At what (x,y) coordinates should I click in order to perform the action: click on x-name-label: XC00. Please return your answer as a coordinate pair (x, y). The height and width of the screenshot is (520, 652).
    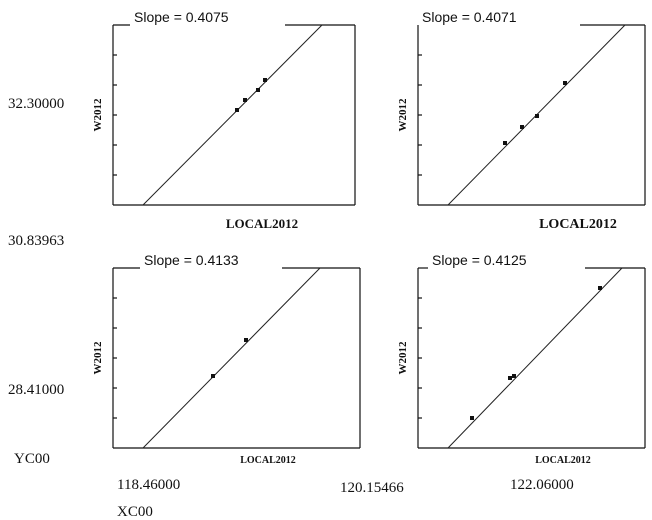
    Looking at the image, I should click on (135, 512).